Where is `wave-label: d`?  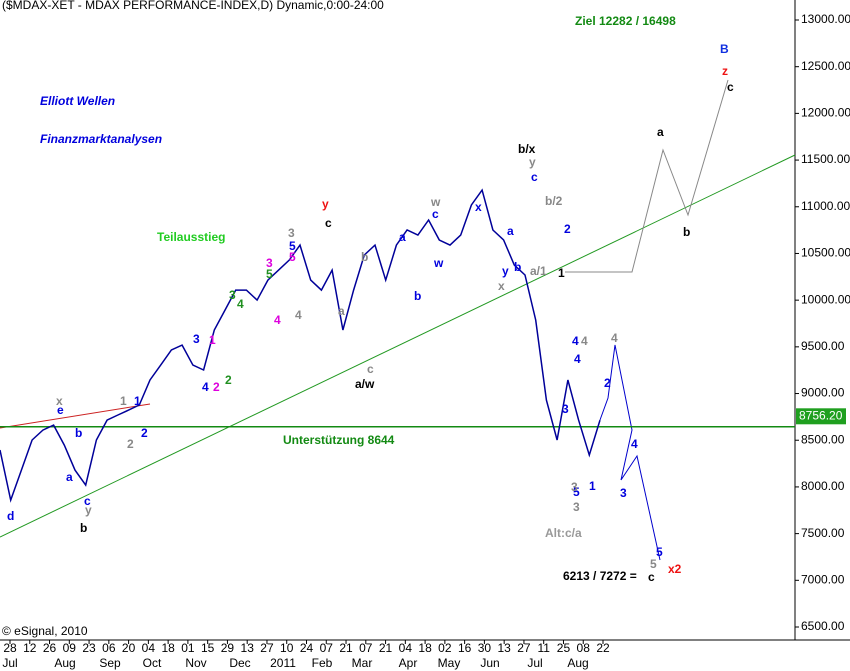 wave-label: d is located at coordinates (10, 516).